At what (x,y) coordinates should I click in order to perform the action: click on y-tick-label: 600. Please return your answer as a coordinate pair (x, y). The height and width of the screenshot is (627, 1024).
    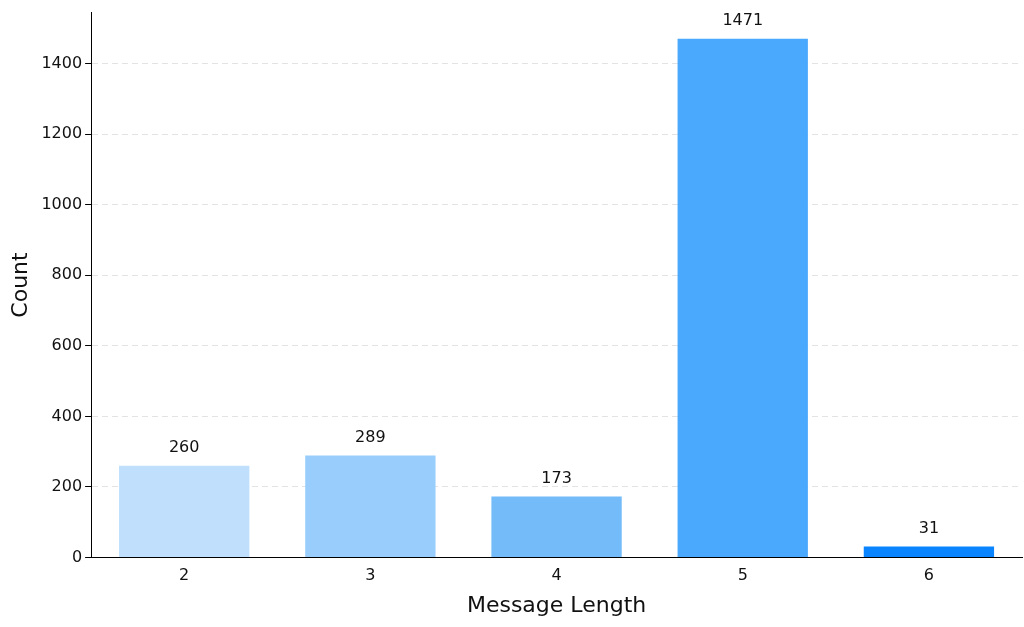
    Looking at the image, I should click on (67, 344).